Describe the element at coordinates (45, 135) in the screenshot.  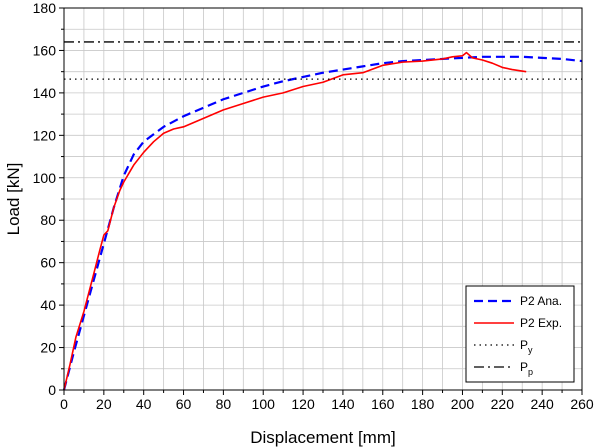
I see `y-tick-label: 120` at that location.